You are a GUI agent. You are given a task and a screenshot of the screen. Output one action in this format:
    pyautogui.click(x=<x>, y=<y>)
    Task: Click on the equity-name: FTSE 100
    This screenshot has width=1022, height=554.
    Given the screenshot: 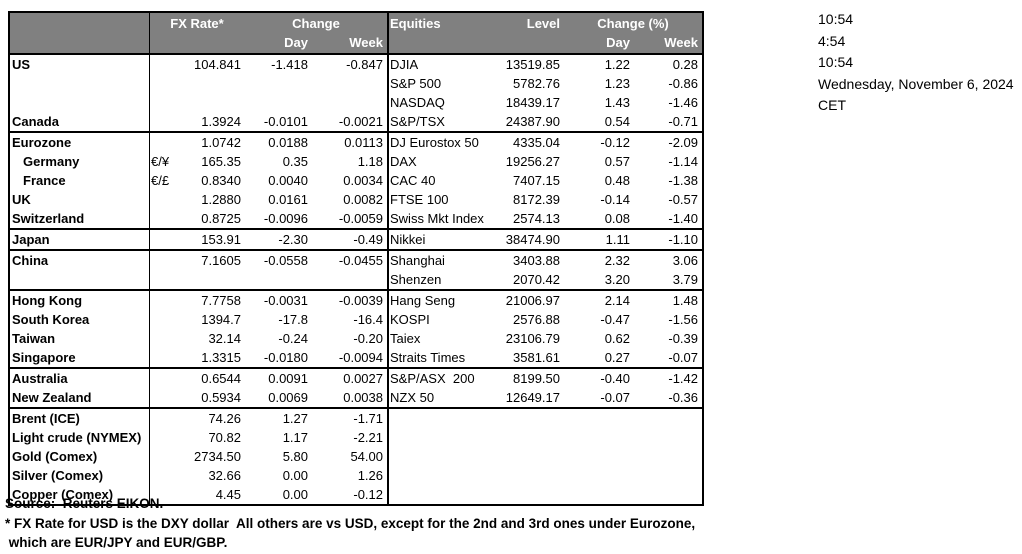 What is the action you would take?
    pyautogui.click(x=419, y=199)
    